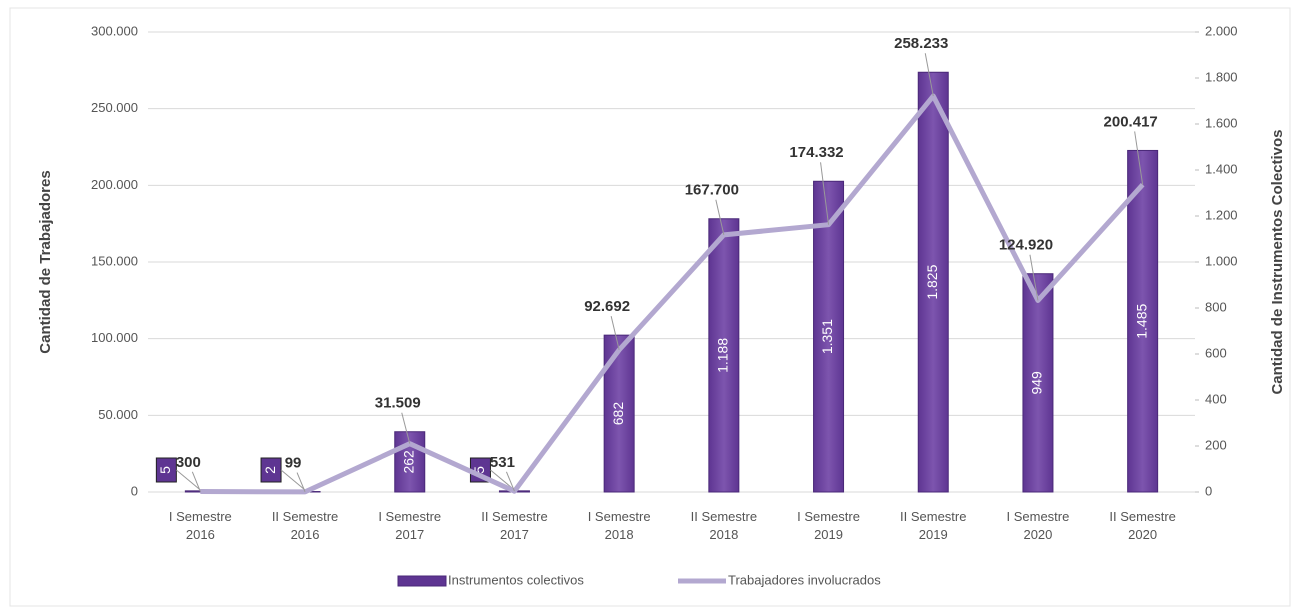  What do you see at coordinates (516, 579) in the screenshot?
I see `legend-label: Instrumentos colectivos` at bounding box center [516, 579].